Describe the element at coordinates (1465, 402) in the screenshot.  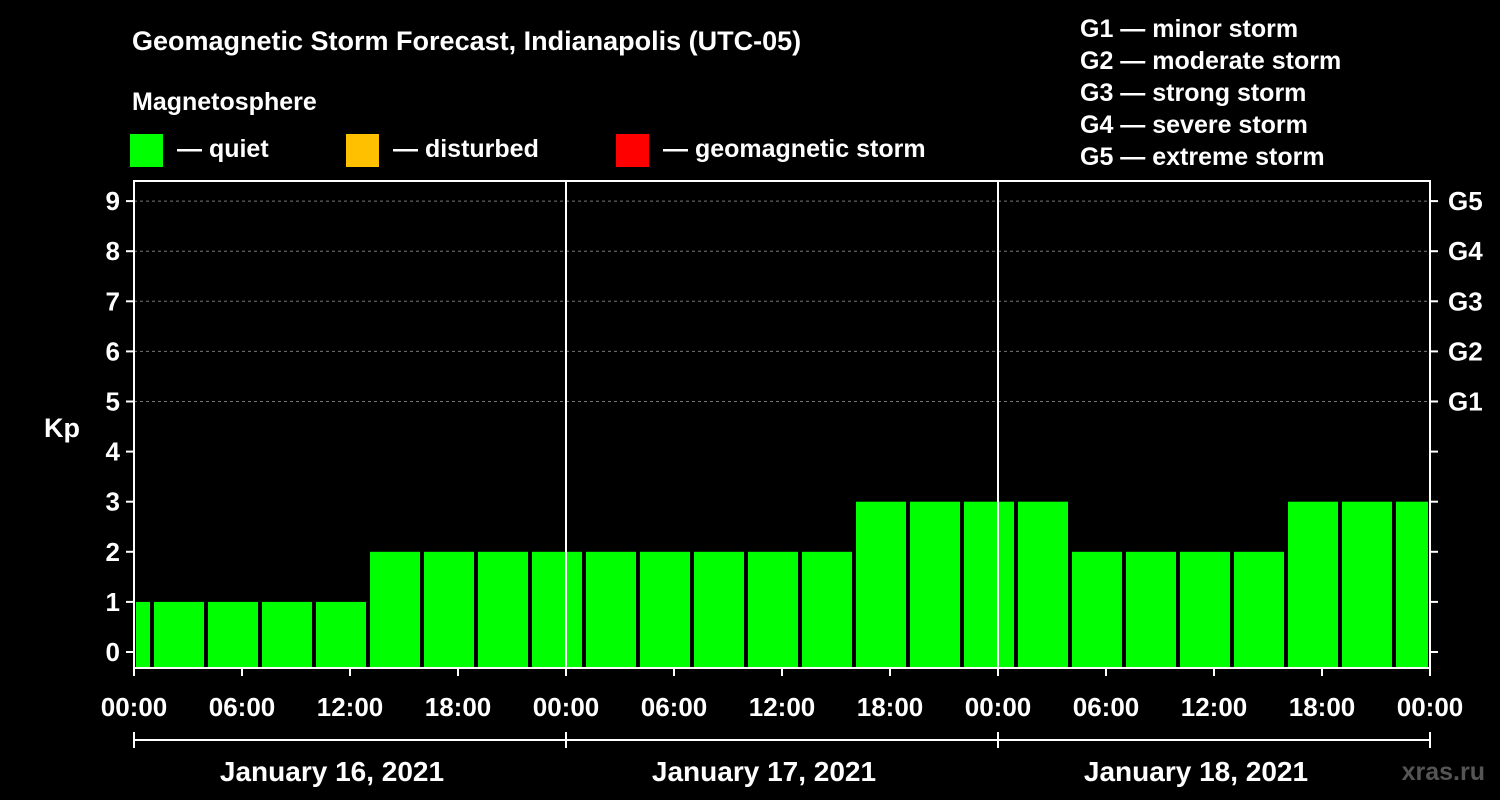
I see `storm-level-label-g1: G1` at that location.